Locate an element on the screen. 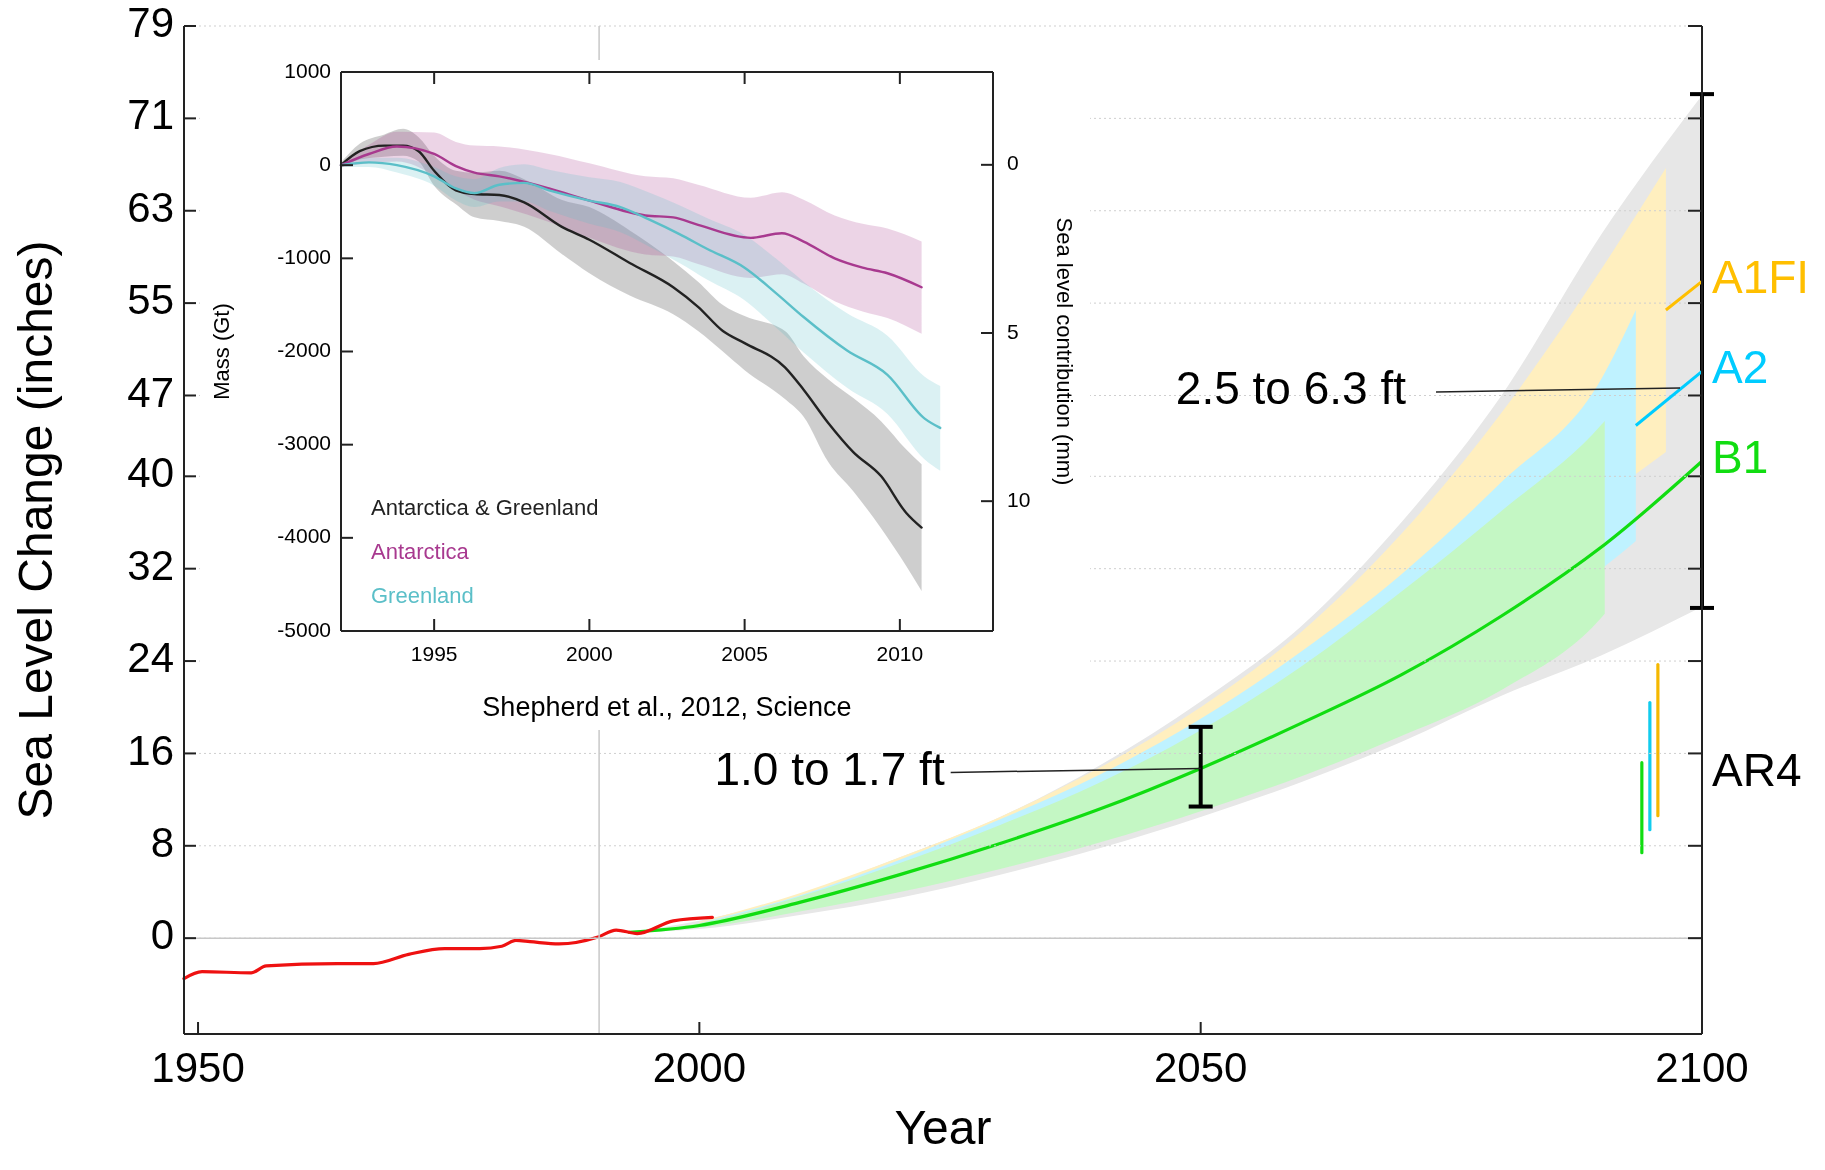 This screenshot has width=1825, height=1170. annotation: 2.5 to 6.3 ft is located at coordinates (1291, 388).